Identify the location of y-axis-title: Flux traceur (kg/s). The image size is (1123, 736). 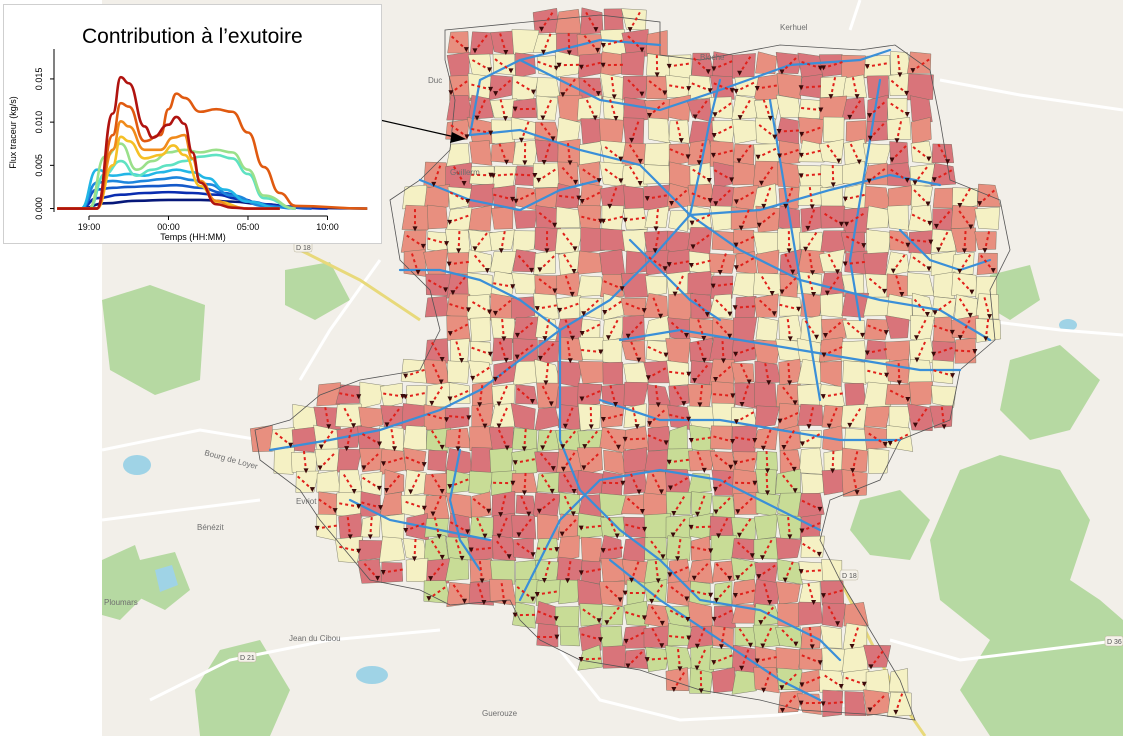
(13, 132).